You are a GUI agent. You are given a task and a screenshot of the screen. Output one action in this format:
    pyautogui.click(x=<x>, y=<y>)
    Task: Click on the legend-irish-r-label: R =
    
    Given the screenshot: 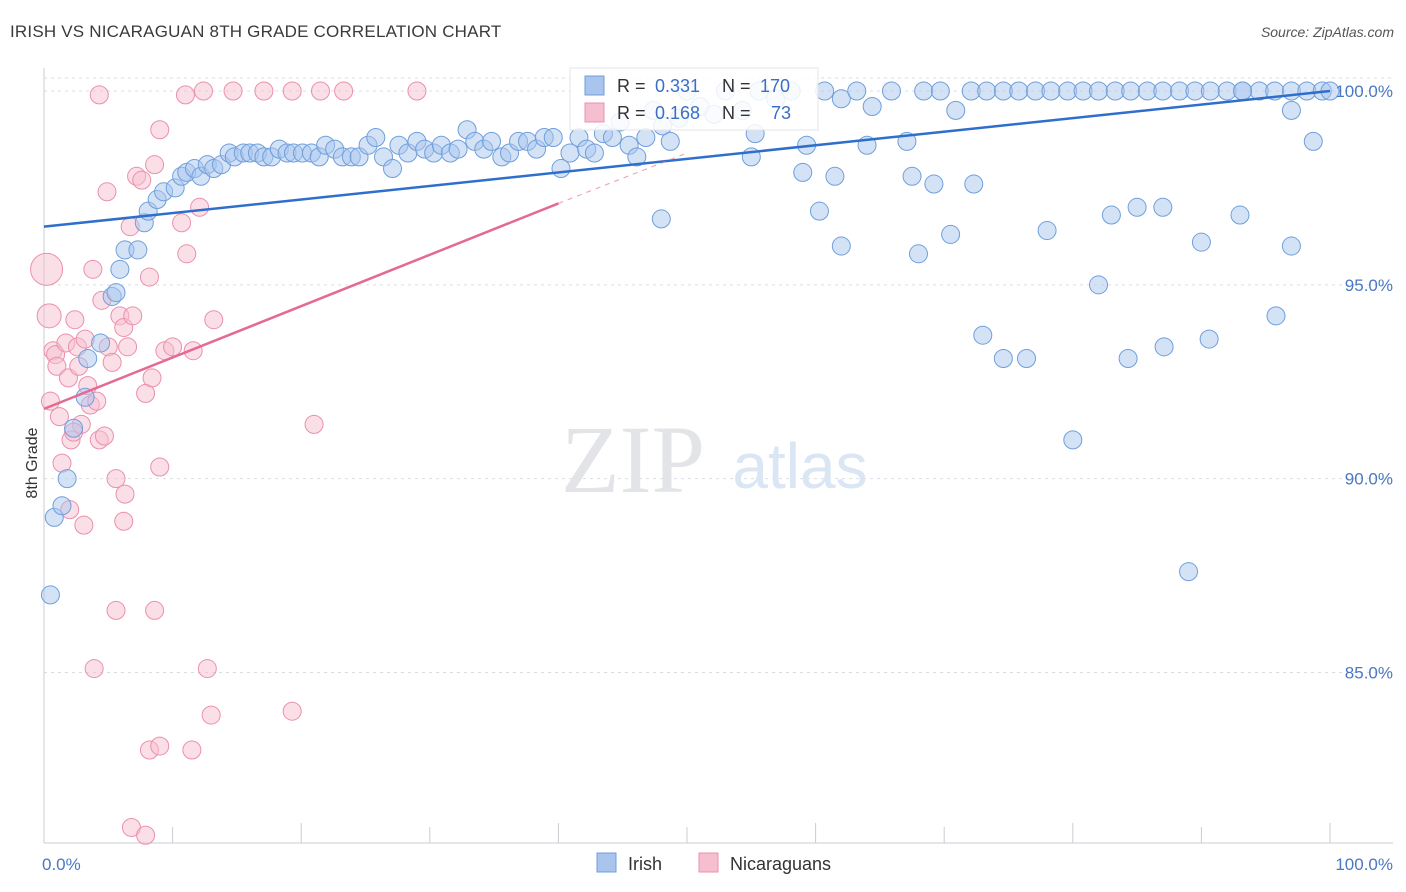 What is the action you would take?
    pyautogui.click(x=631, y=86)
    